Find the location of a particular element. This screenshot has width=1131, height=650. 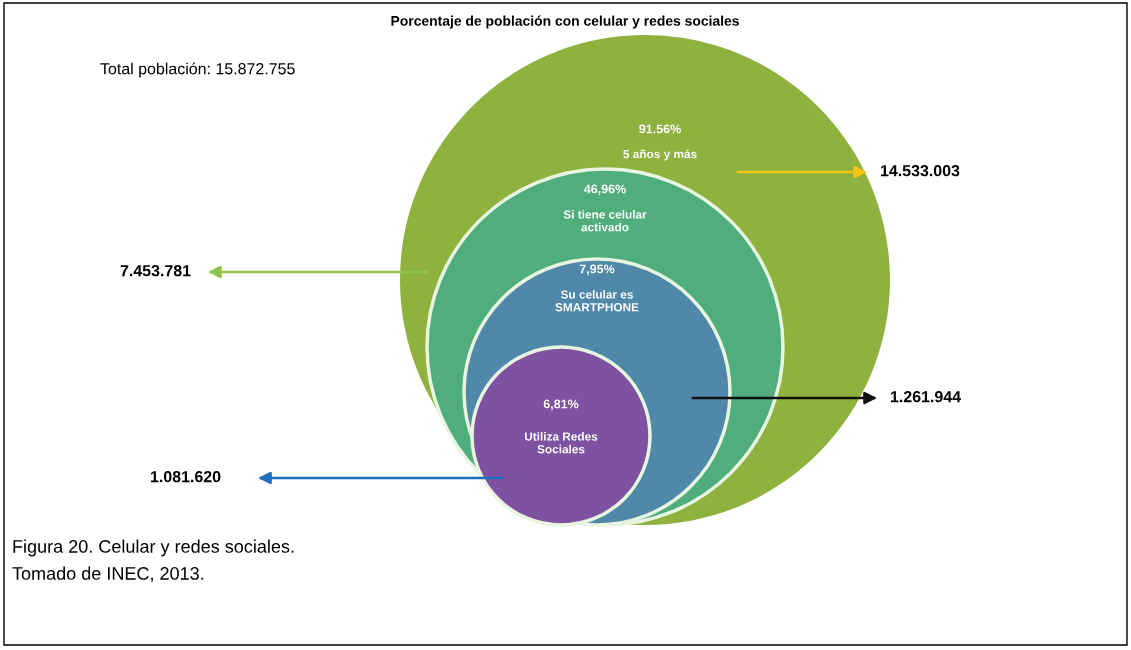

data-label: 7,95% is located at coordinates (597, 270).